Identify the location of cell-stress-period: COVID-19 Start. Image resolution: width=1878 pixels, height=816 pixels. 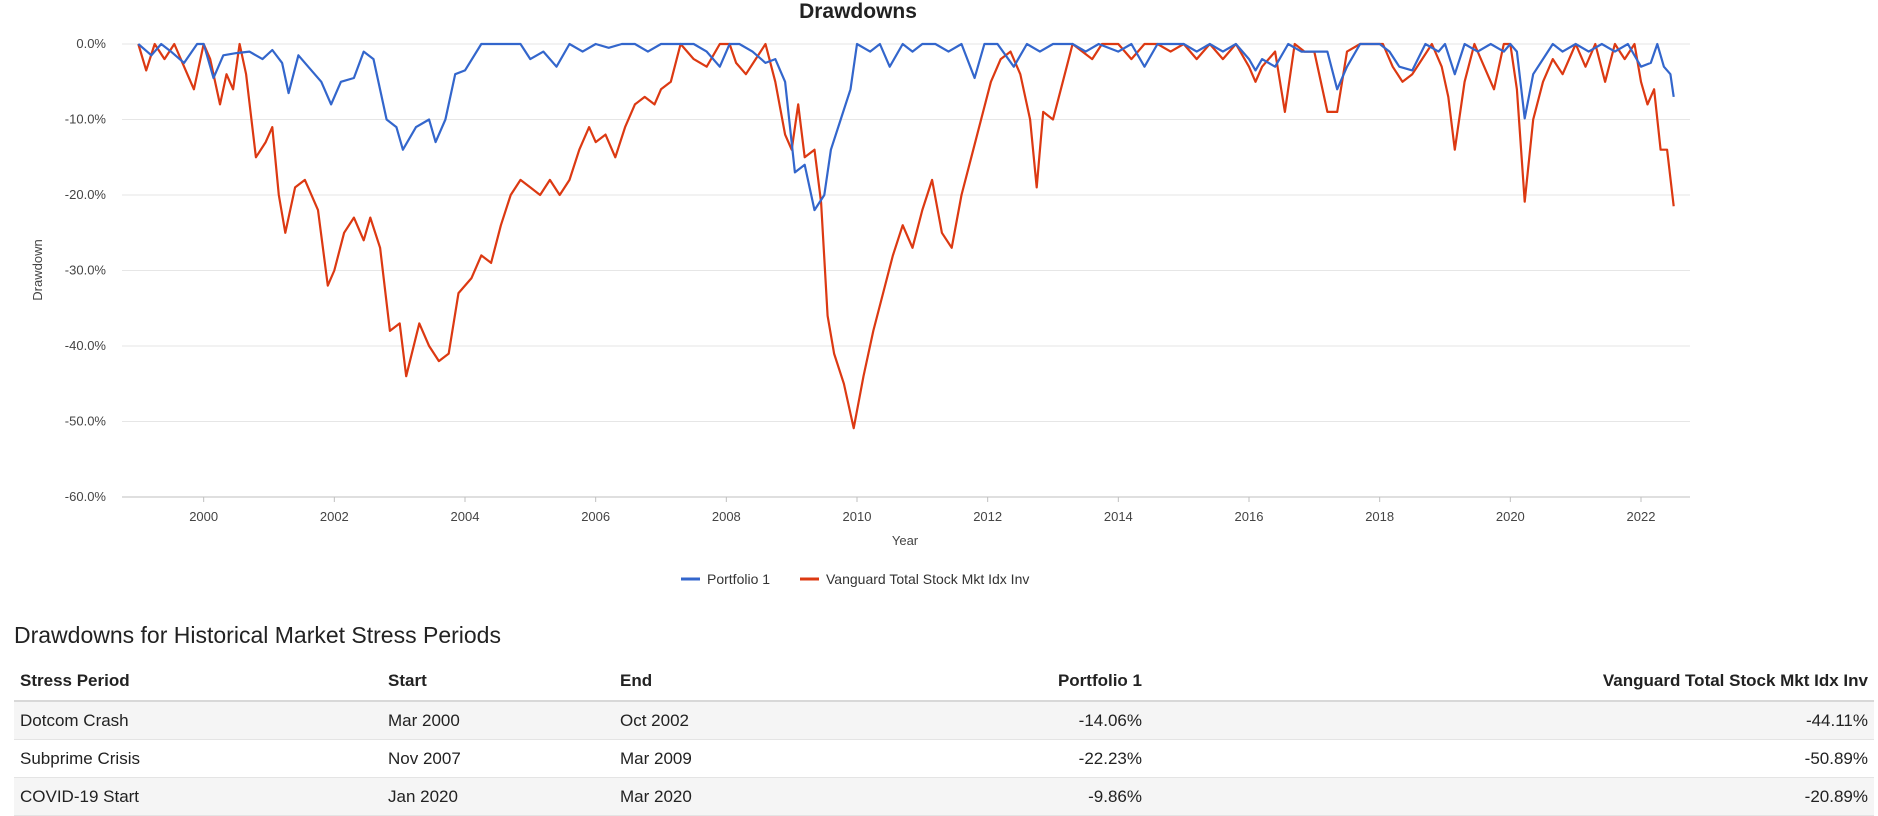
(198, 796).